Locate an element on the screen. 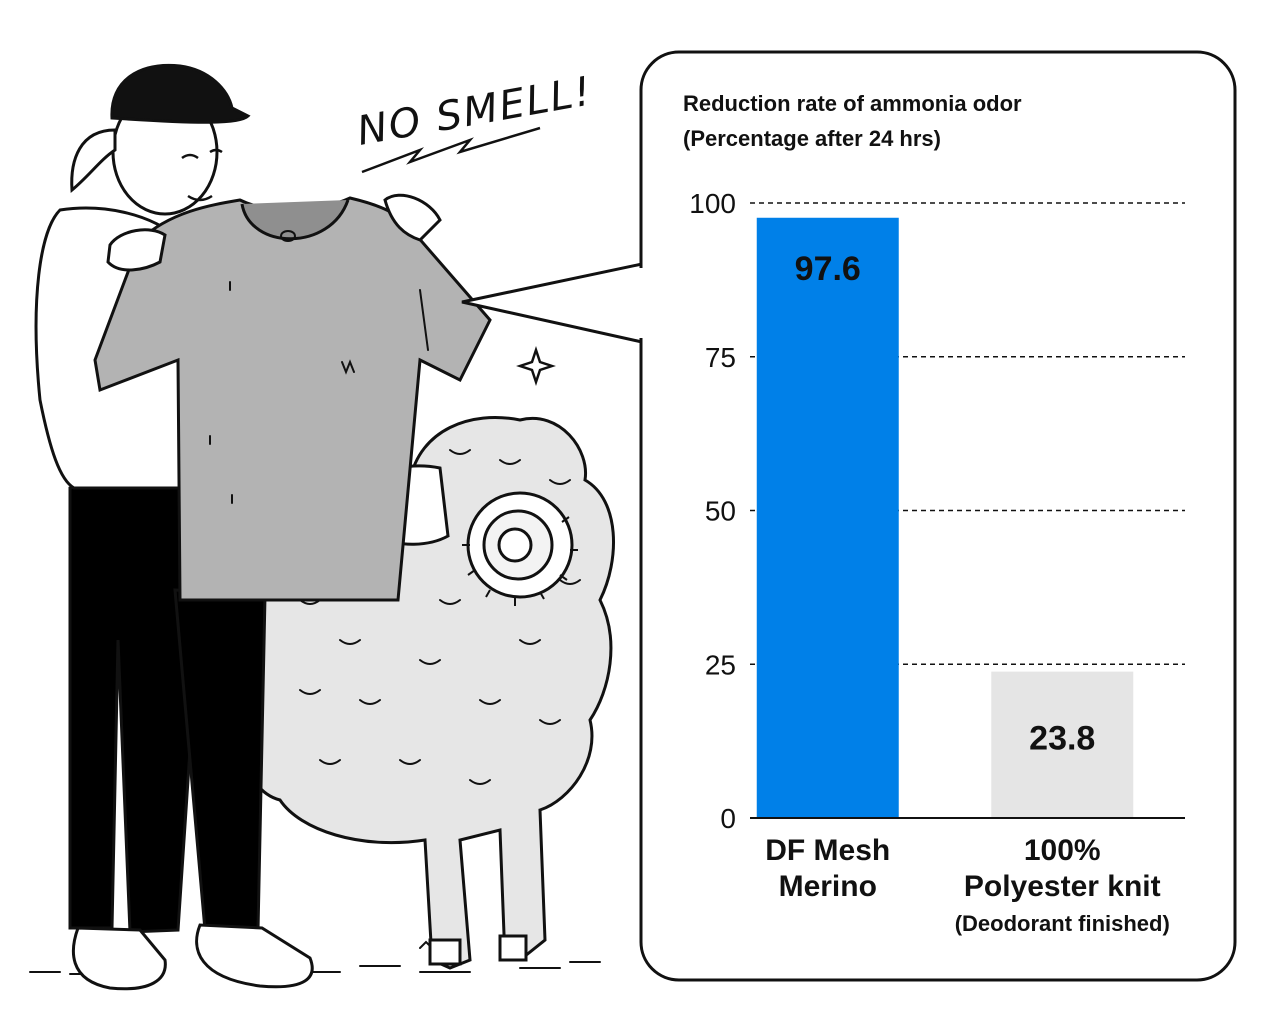 The image size is (1280, 1024). person-pants-right is located at coordinates (220, 760).